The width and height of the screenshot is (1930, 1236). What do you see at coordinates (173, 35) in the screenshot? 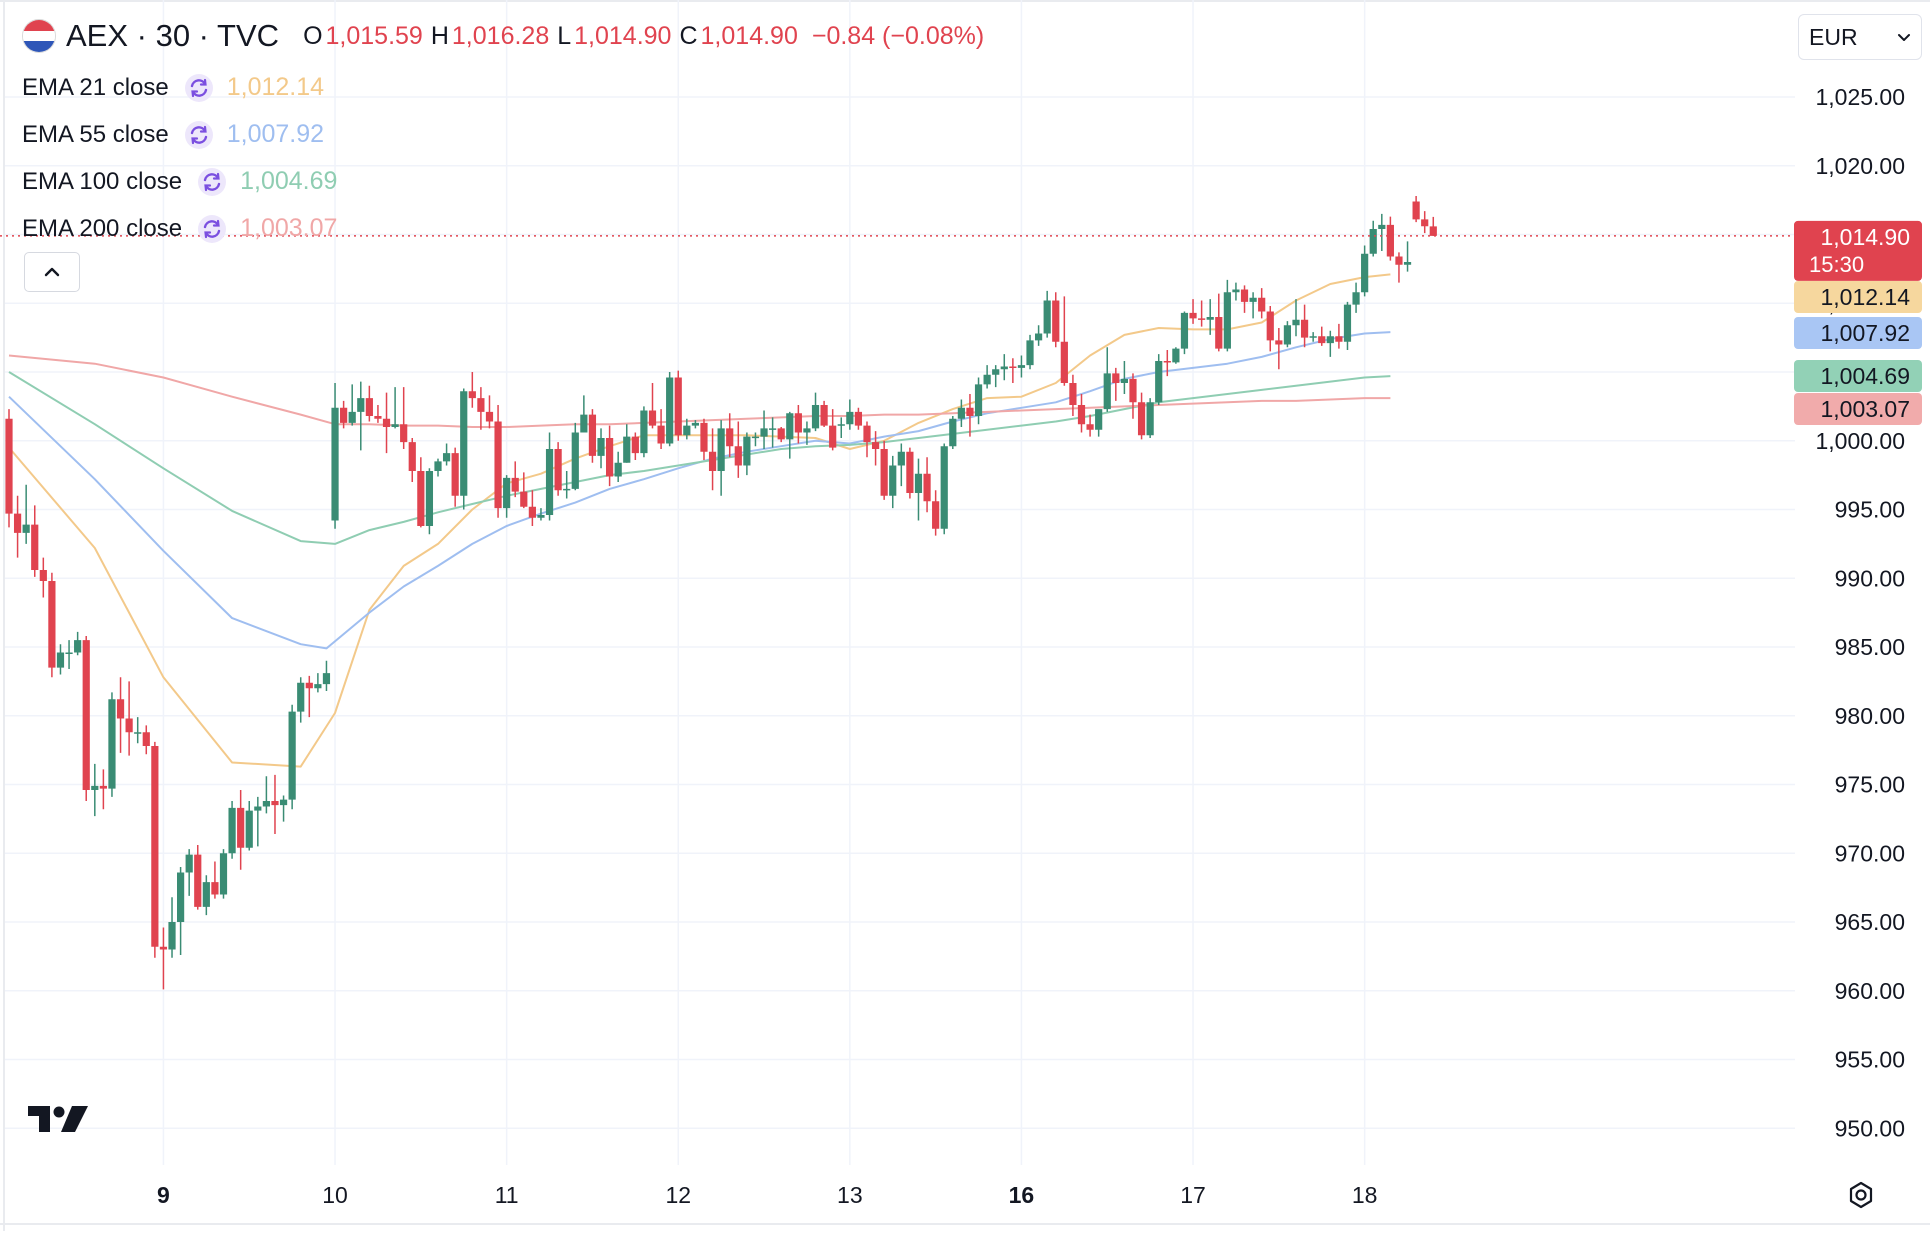
I see `symbol-title: AEX · 30 · TVC` at bounding box center [173, 35].